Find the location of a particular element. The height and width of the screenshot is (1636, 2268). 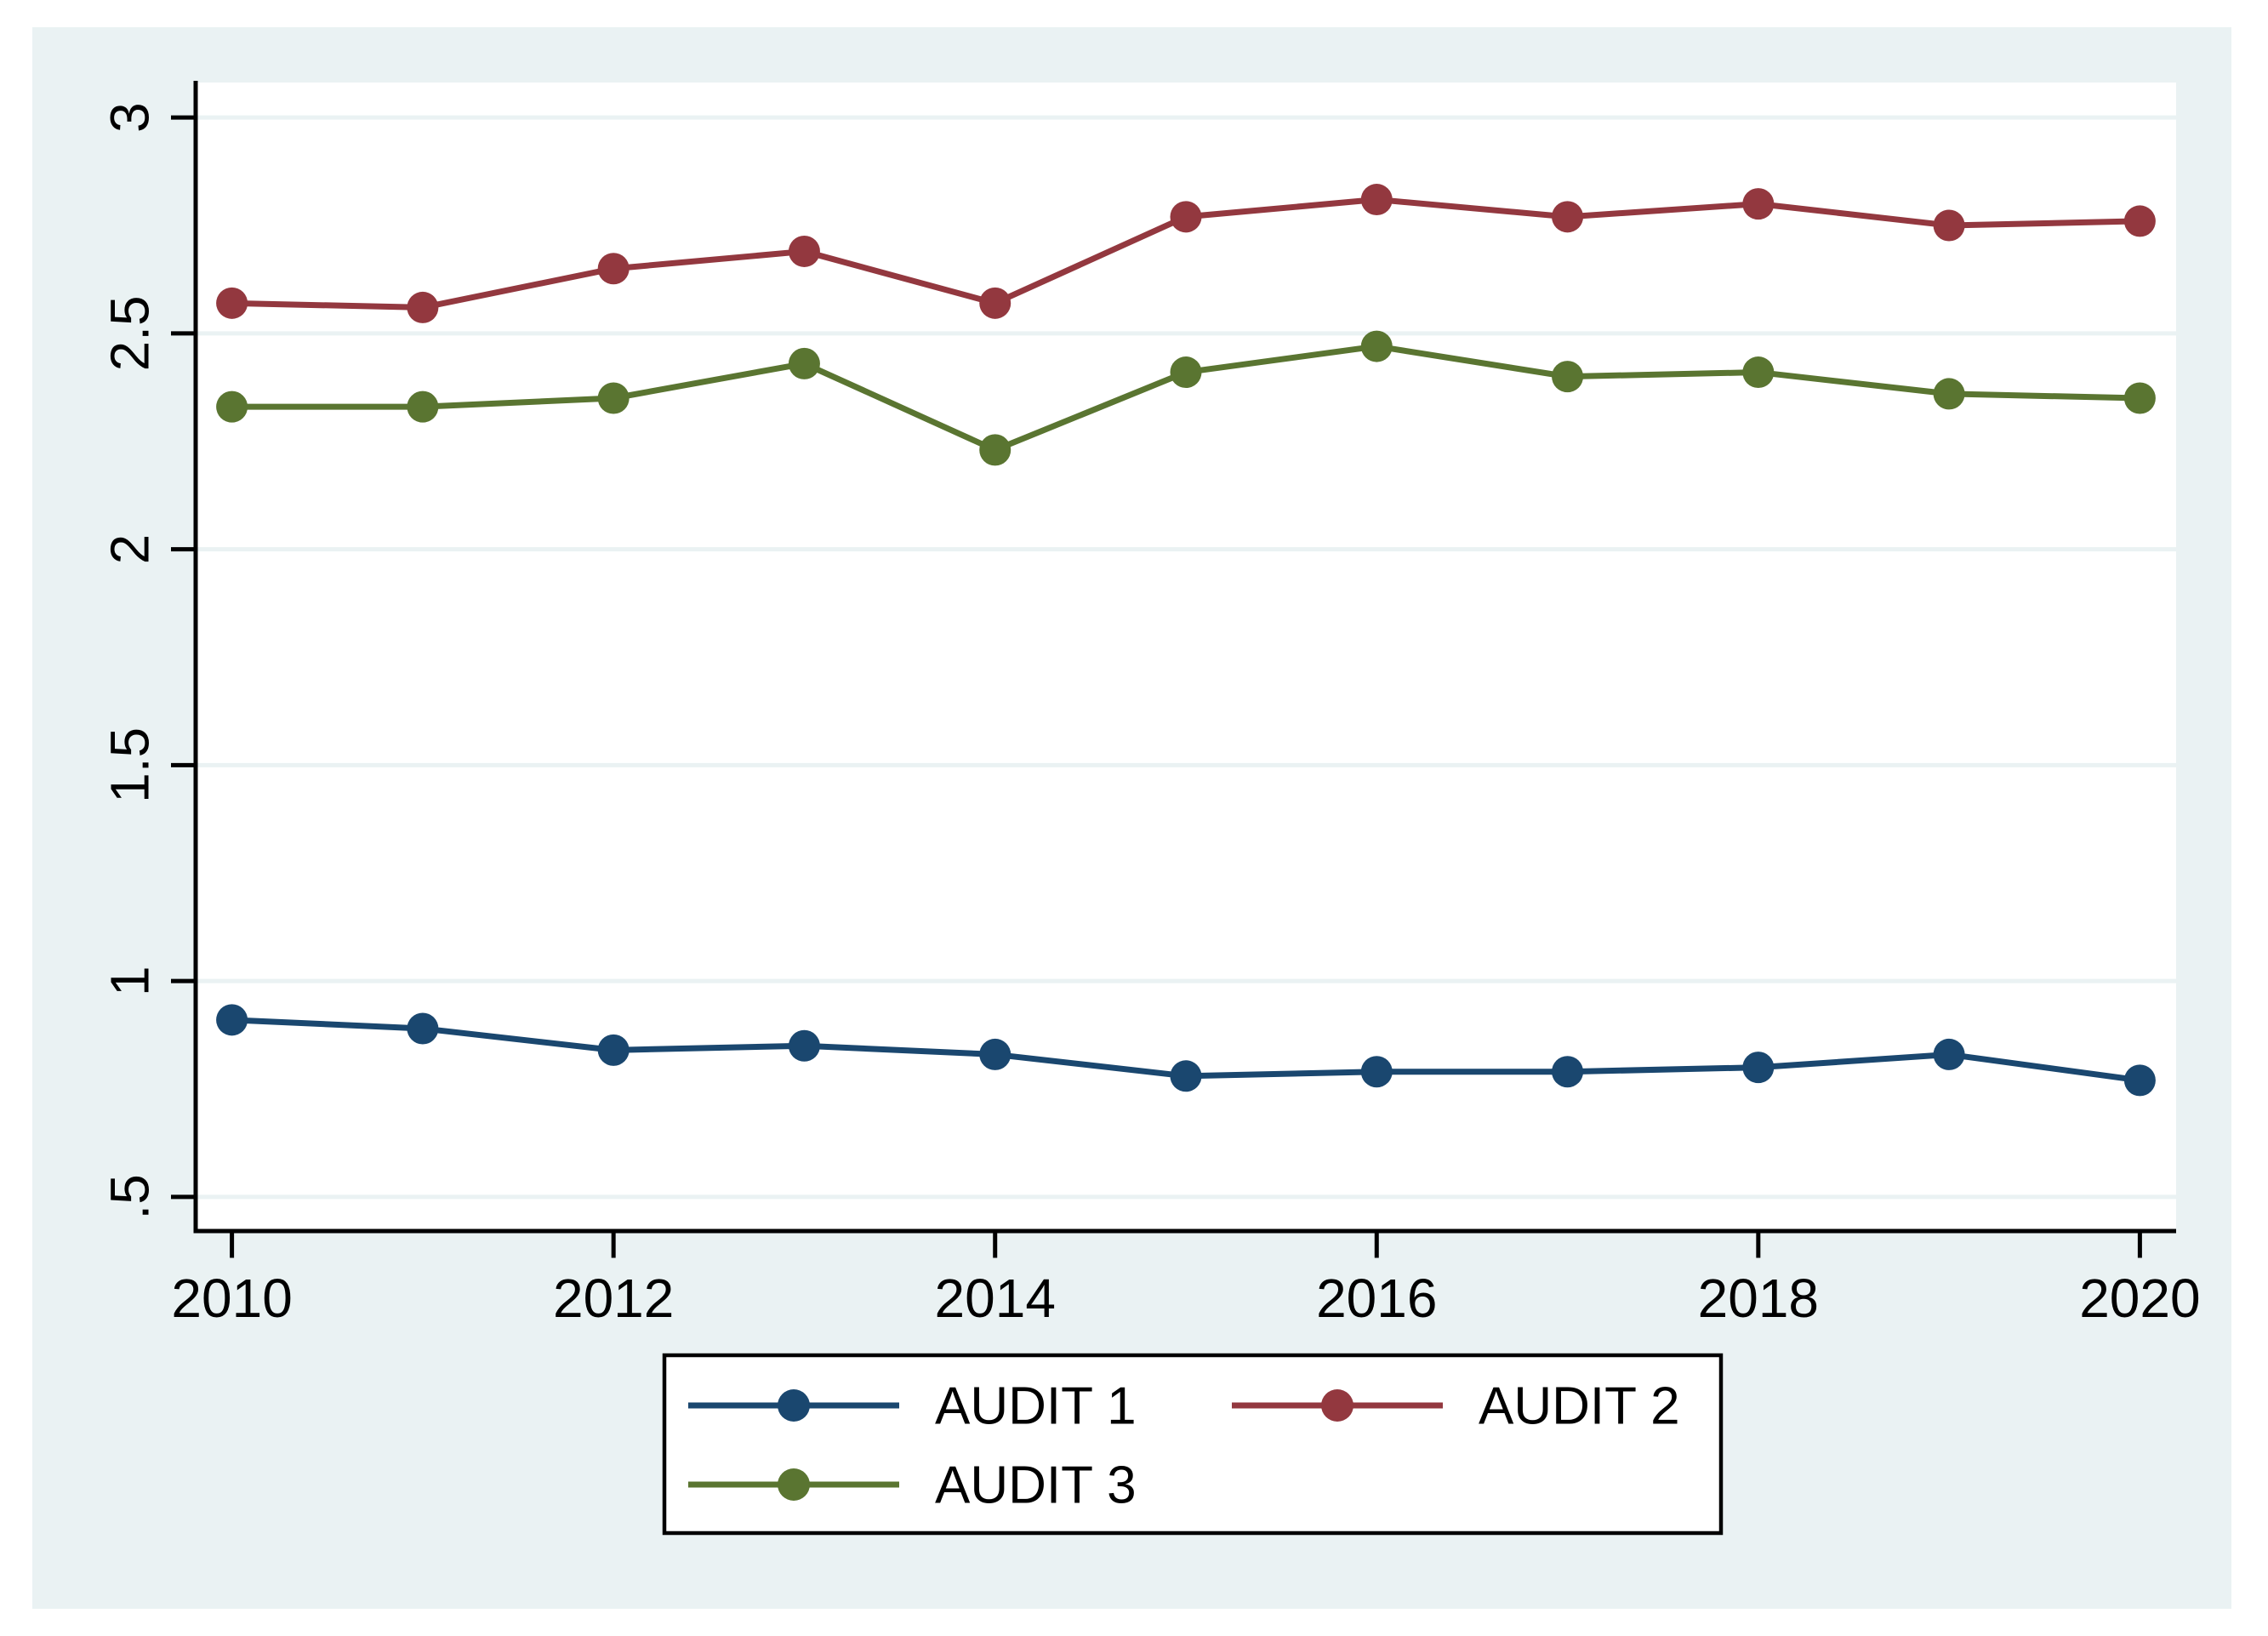

legend-item-audit-3: AUDIT 3 is located at coordinates (912, 1486).